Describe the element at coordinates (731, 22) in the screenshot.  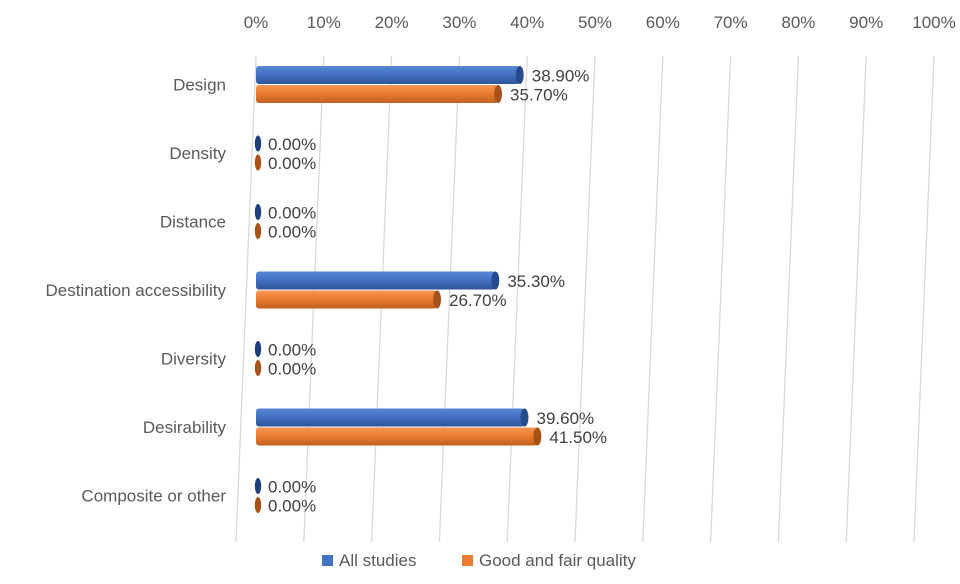
I see `x-tick-label: 70%` at that location.